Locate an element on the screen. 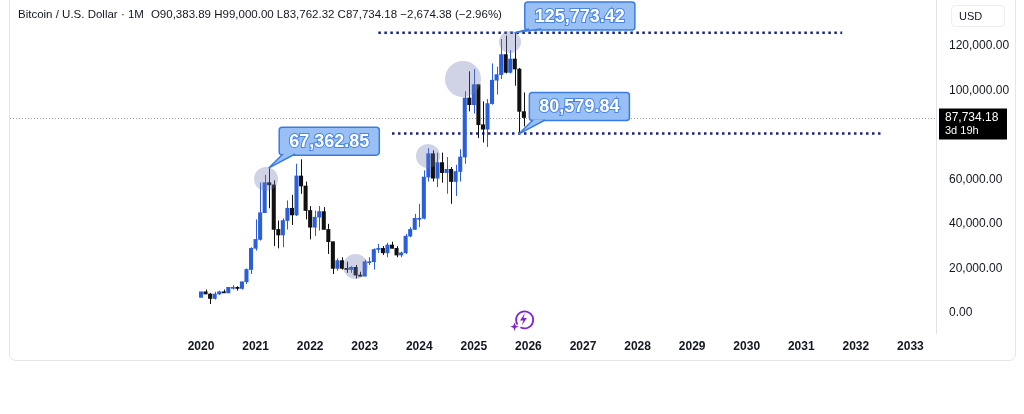 The height and width of the screenshot is (414, 1024). x-tick-label: 2025 is located at coordinates (474, 345).